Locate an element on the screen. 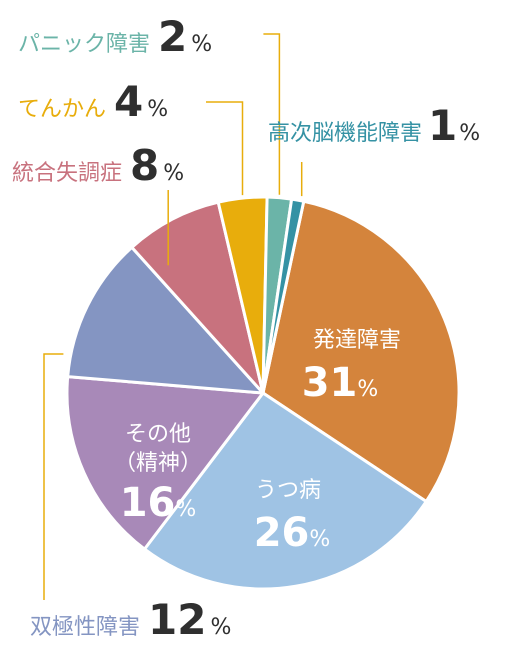  label-panic-value: 2 is located at coordinates (172, 36).